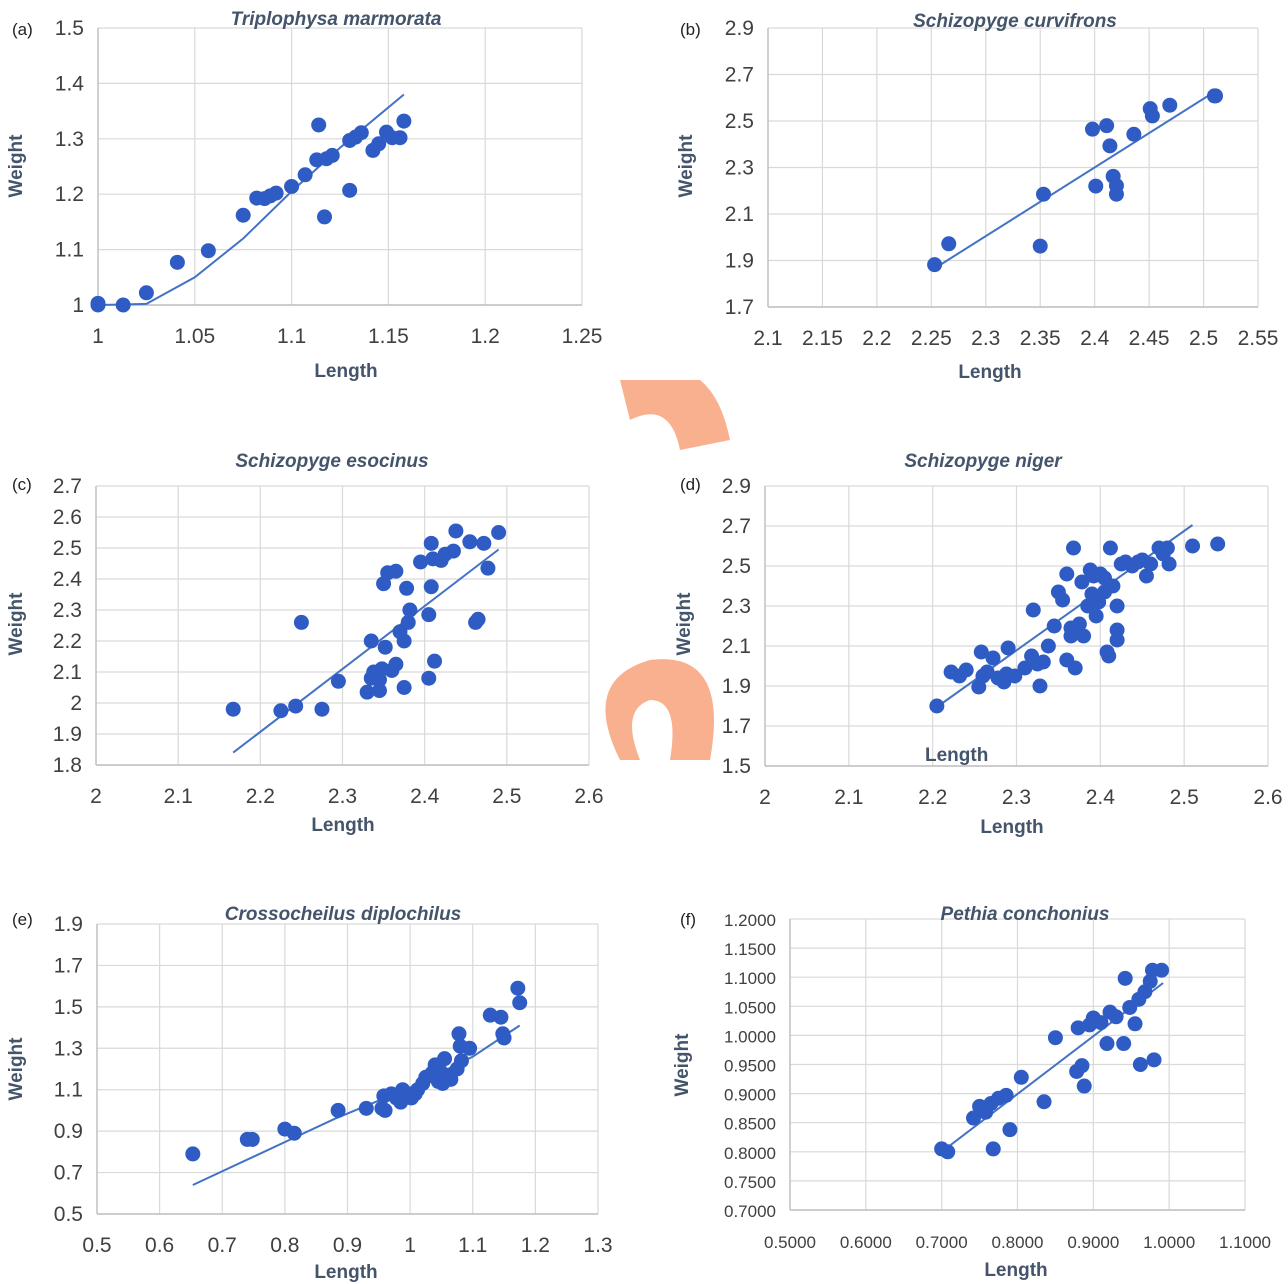 The width and height of the screenshot is (1288, 1284). What do you see at coordinates (750, 1095) in the screenshot?
I see `y-tick-label: 0.9000` at bounding box center [750, 1095].